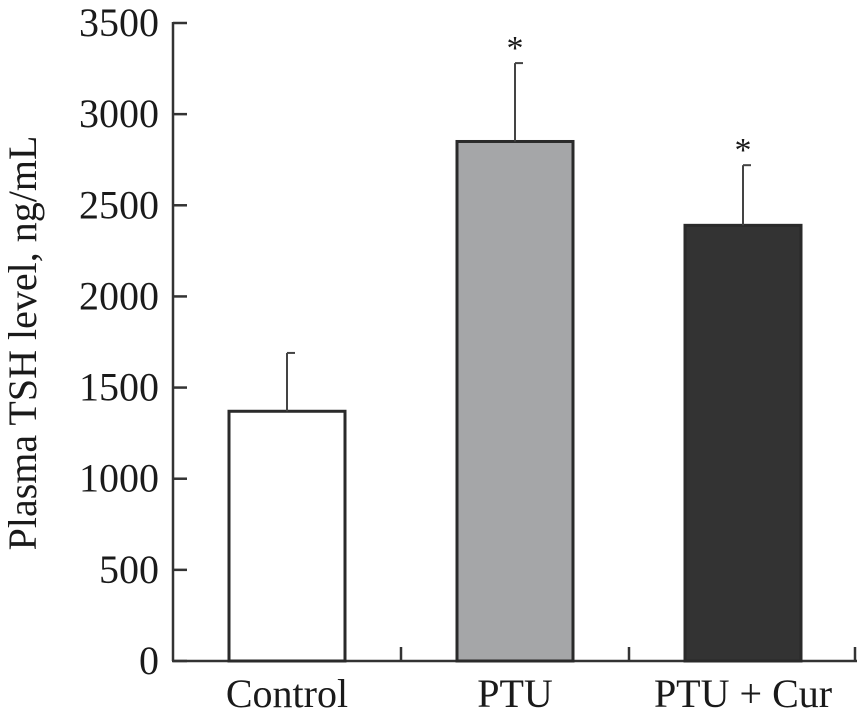 Image resolution: width=862 pixels, height=720 pixels. Describe the element at coordinates (119, 22) in the screenshot. I see `y-tick-label: 3500` at that location.